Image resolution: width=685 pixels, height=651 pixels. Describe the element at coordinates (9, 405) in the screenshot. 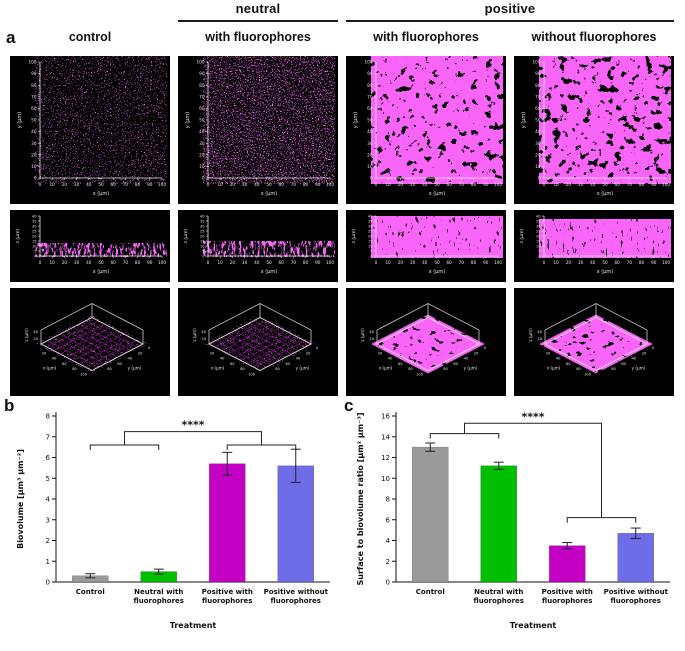

I see `panel-label-b: b` at that location.